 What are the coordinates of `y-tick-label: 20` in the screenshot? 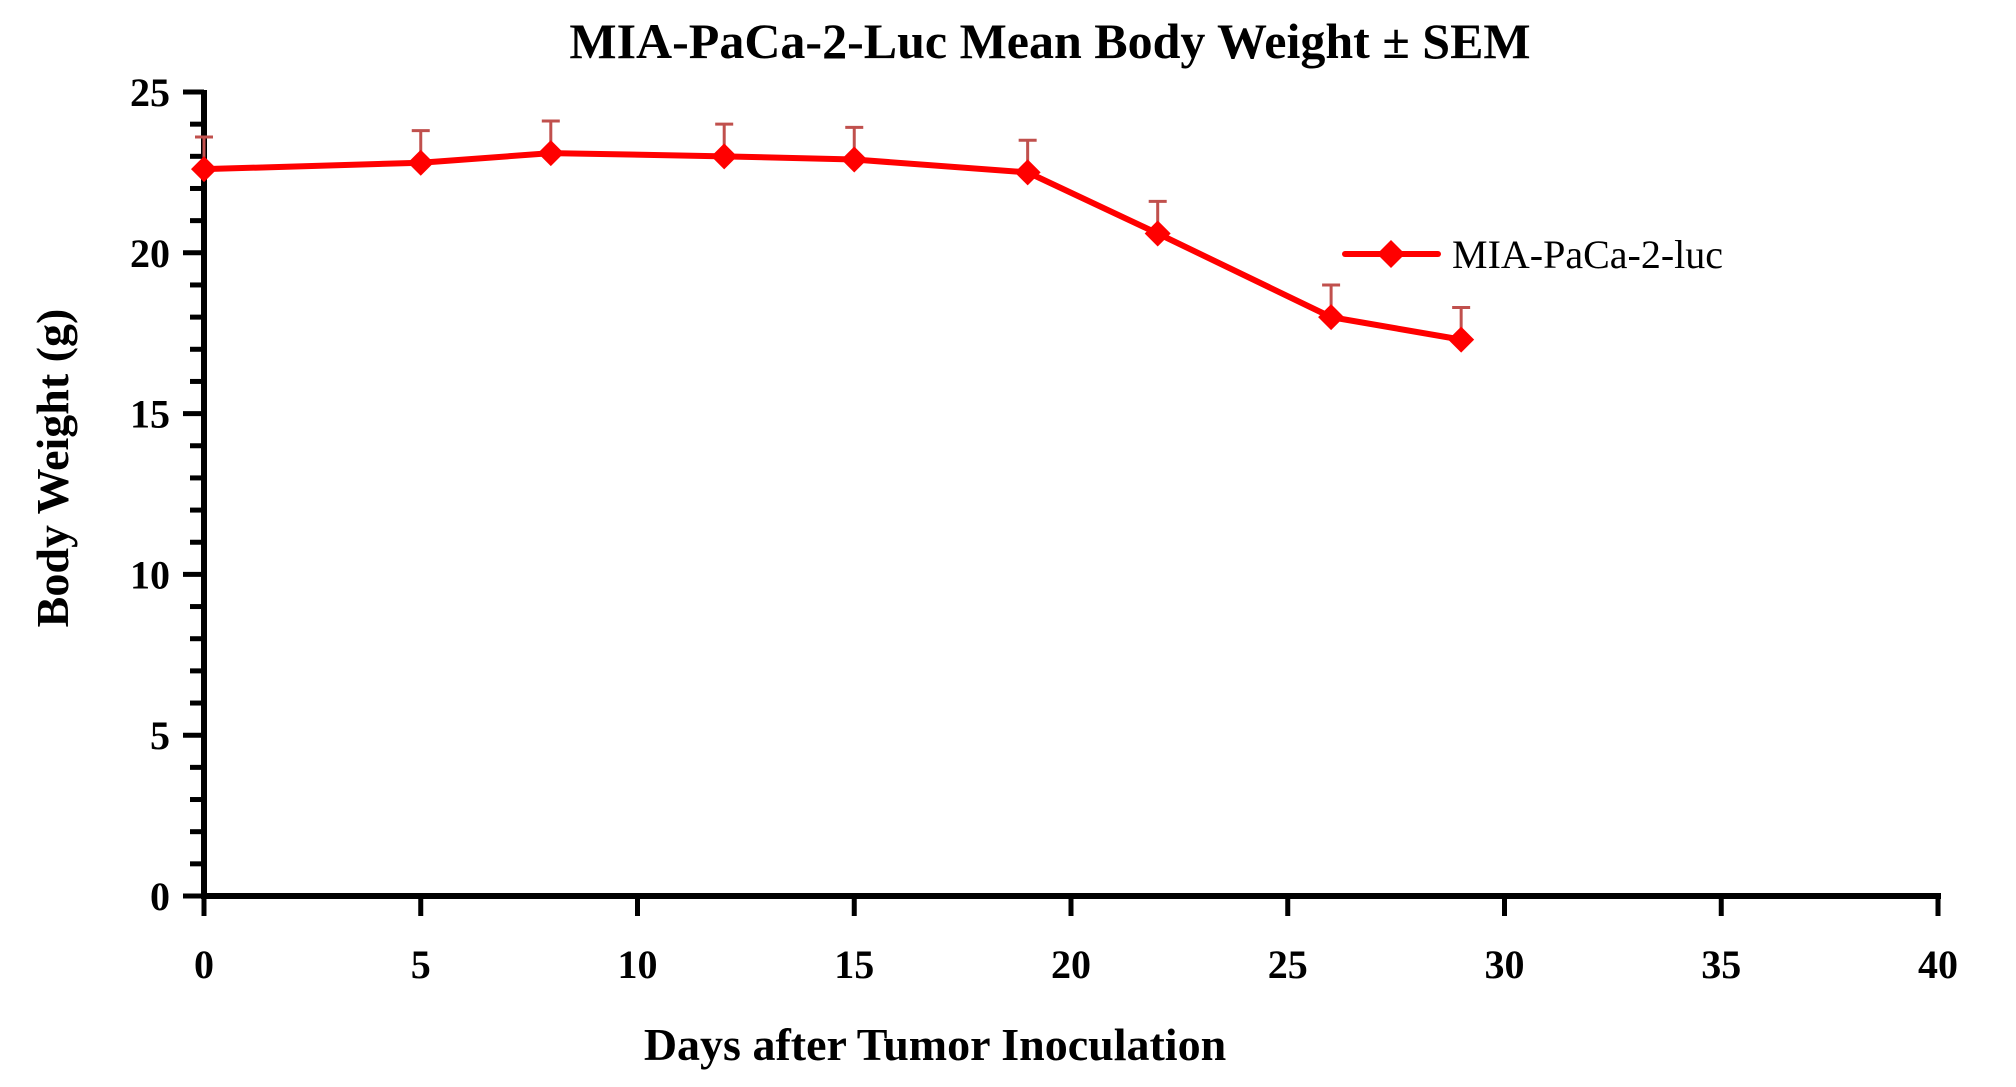 It's located at (150, 253).